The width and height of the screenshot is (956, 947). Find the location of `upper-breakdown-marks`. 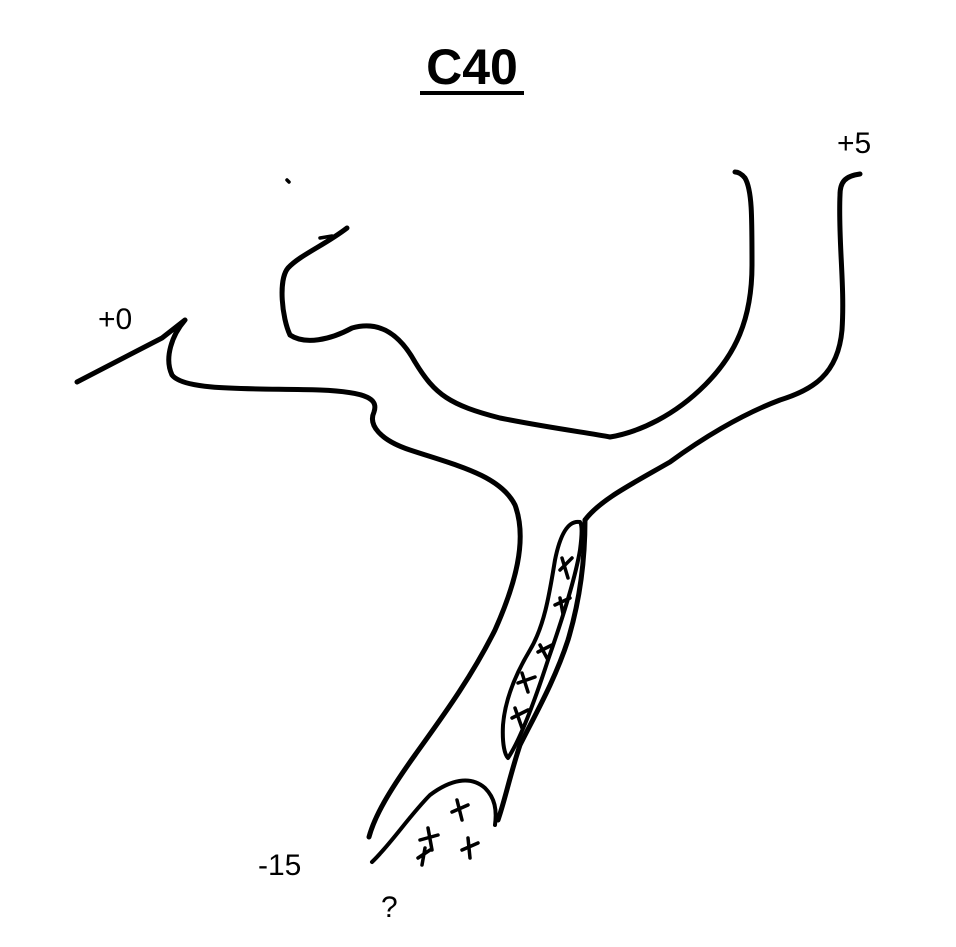

upper-breakdown-marks is located at coordinates (542, 643).